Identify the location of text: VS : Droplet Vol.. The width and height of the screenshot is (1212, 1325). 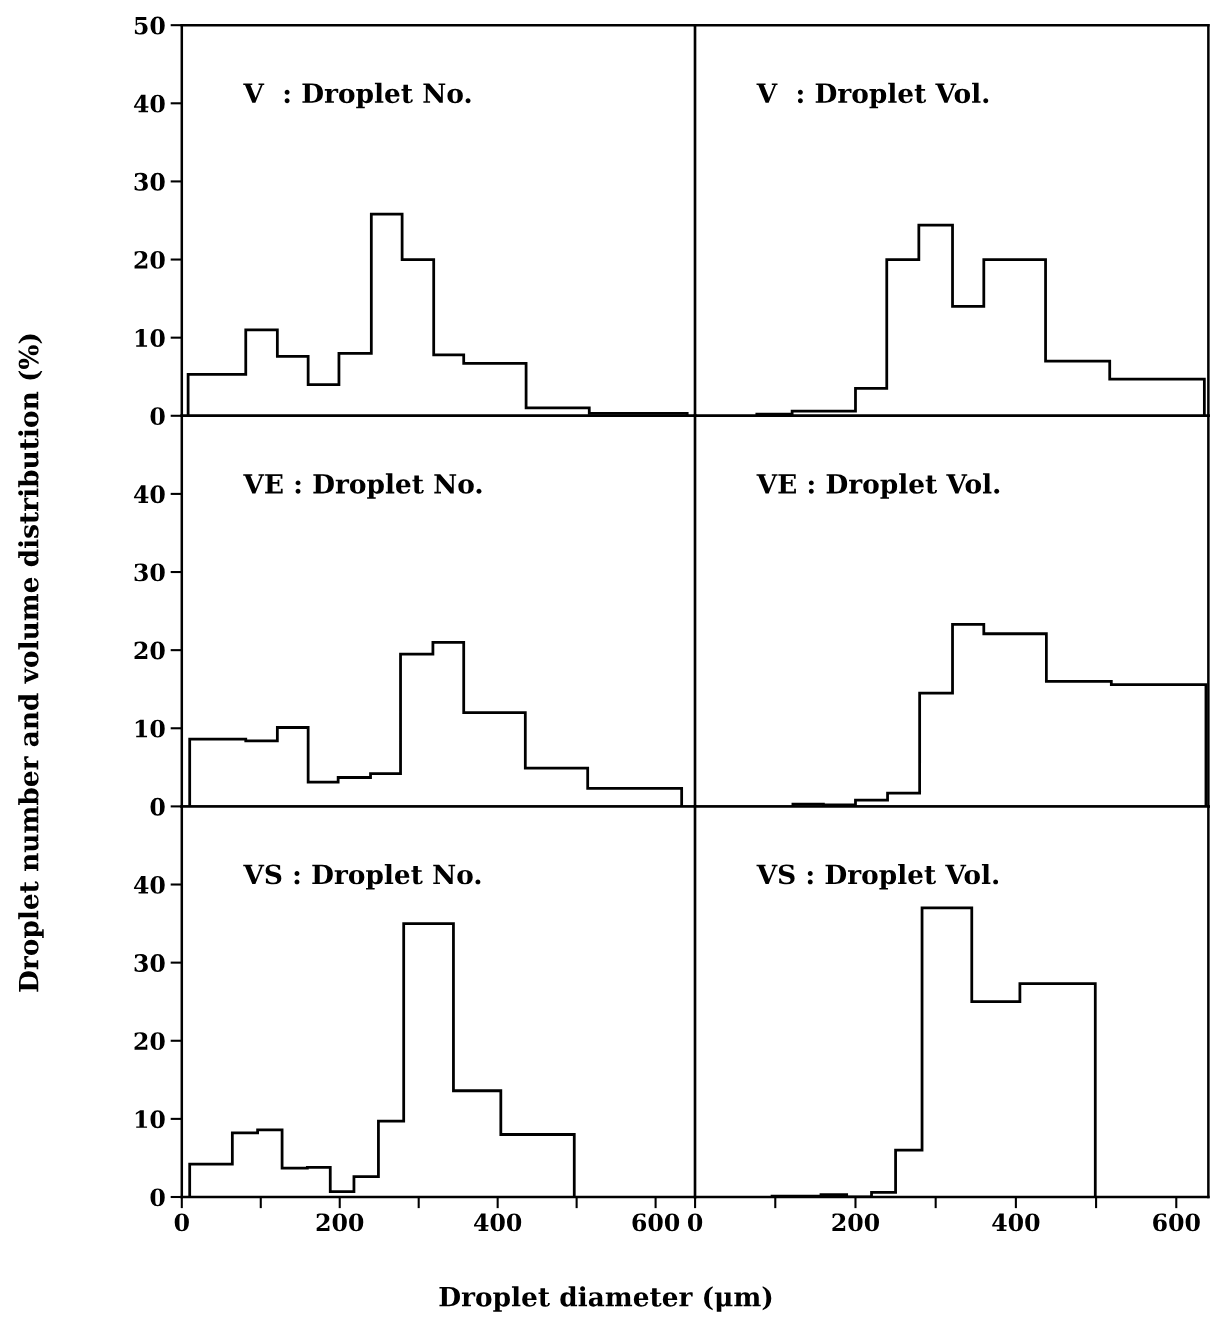
(877, 876).